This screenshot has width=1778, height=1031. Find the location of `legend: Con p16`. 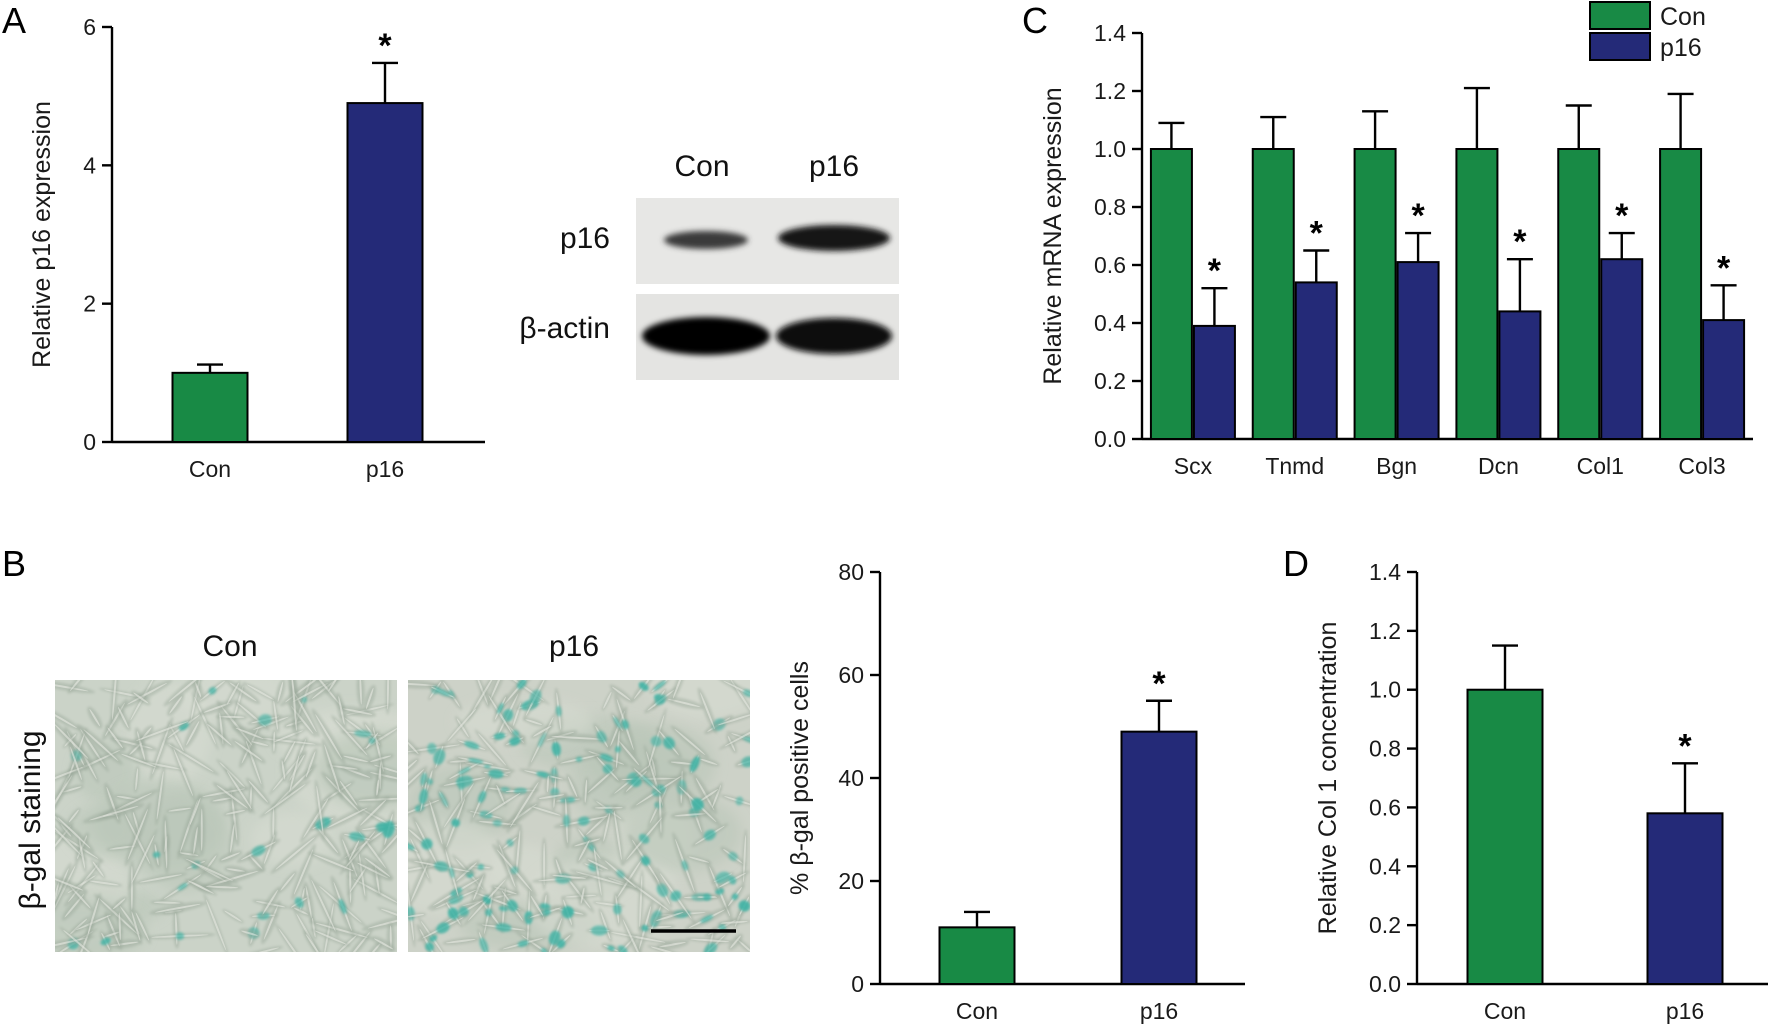

legend: Con p16 is located at coordinates (1647, 31).